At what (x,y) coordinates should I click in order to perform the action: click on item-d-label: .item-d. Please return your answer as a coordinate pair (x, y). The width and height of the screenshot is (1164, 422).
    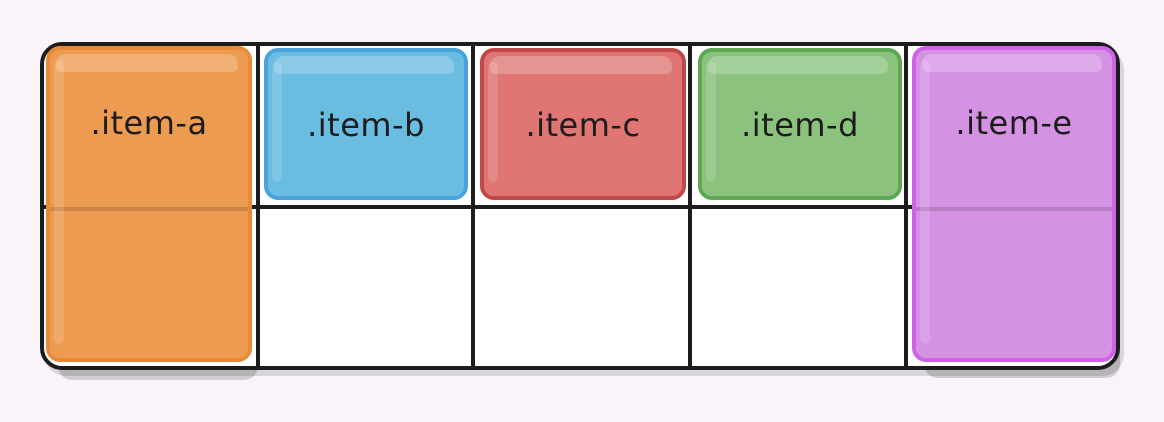
    Looking at the image, I should click on (800, 125).